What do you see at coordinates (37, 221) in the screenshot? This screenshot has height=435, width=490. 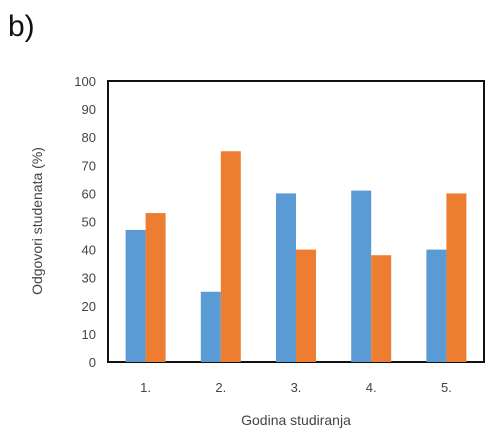 I see `y-axis-title: Odgovori studenata (%)` at bounding box center [37, 221].